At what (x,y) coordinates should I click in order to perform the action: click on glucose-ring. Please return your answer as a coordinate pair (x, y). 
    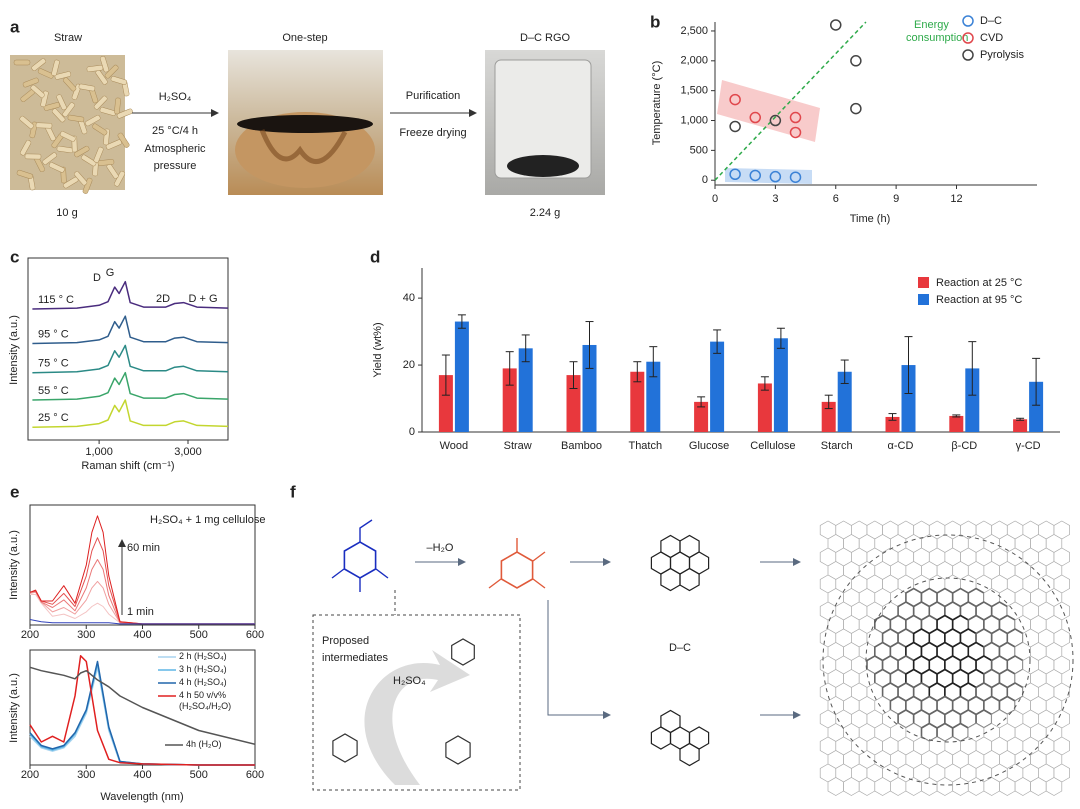
    Looking at the image, I should click on (360, 560).